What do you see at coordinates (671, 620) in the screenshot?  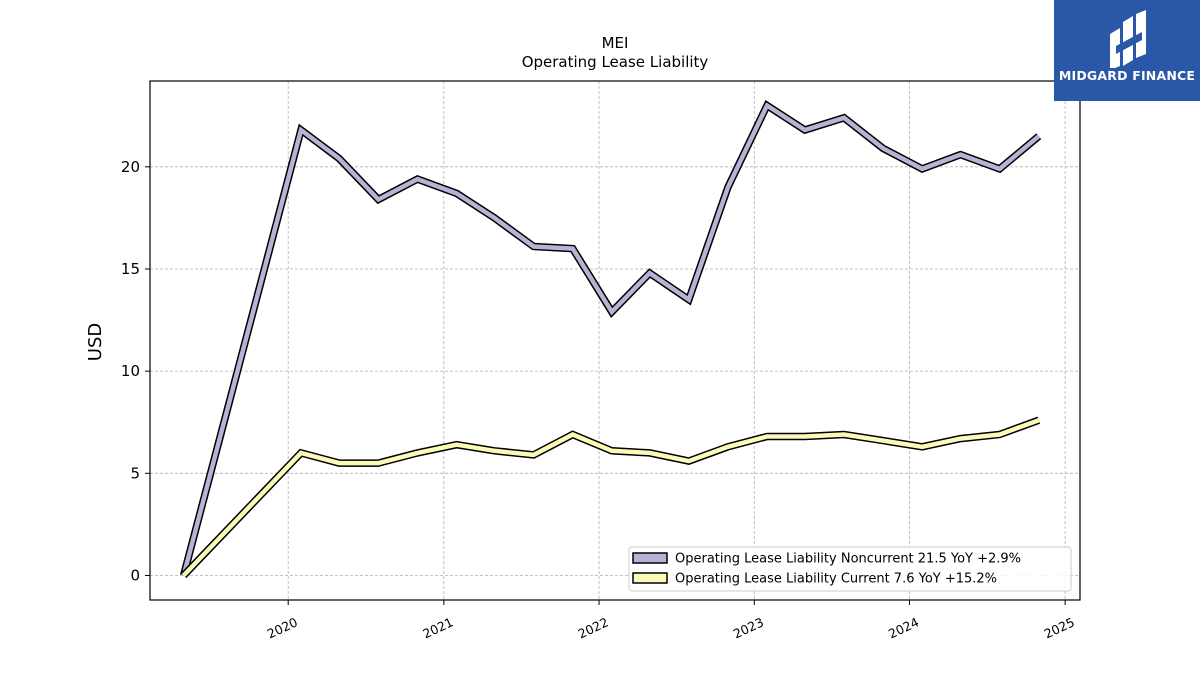 I see `x-axis-ticks: 2020 2021 2022 2023 2024 2025` at bounding box center [671, 620].